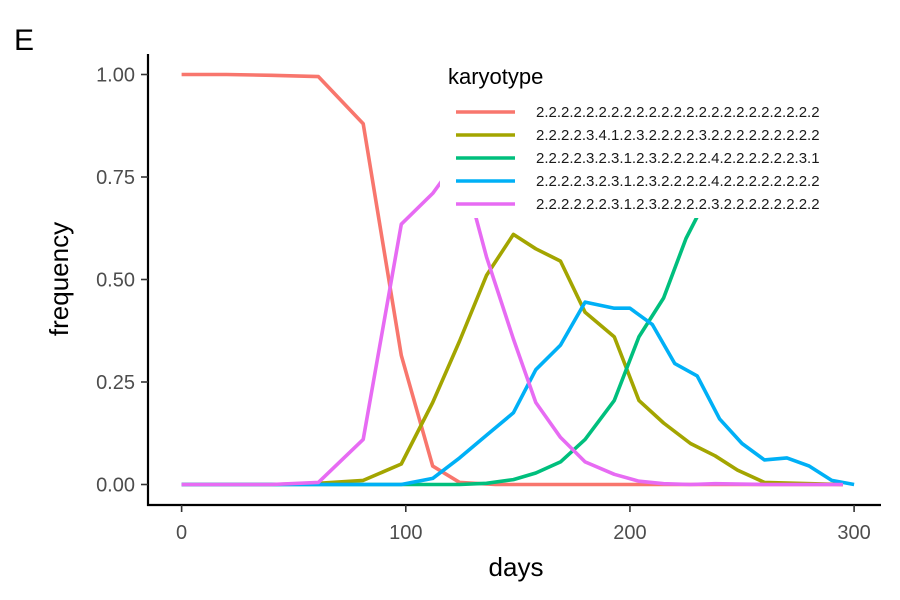 The width and height of the screenshot is (900, 600). Describe the element at coordinates (523, 524) in the screenshot. I see `x-ticks: 0 100 200 300` at that location.